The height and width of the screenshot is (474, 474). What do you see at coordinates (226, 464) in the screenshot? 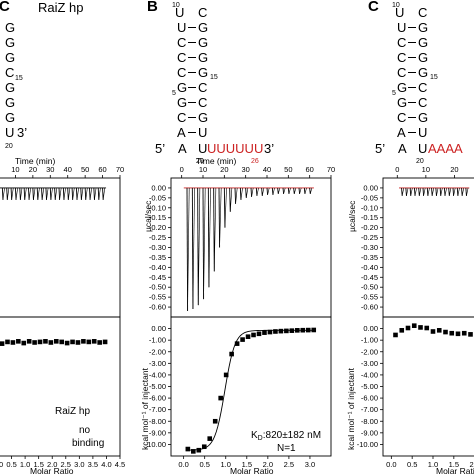
I see `itc-bind-B-xtick-label-2: 1.0` at bounding box center [226, 464].